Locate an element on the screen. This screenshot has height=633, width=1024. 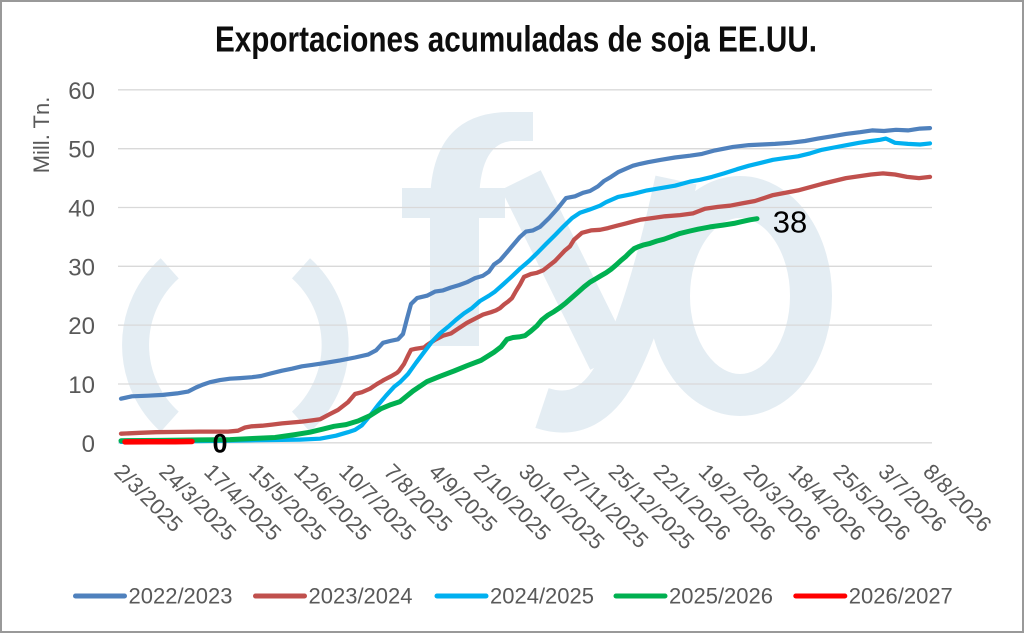
svg-text:Exportaciones acumuladas de so: Exportaciones acumuladas de soja EE.UU. is located at coordinates (516, 39).